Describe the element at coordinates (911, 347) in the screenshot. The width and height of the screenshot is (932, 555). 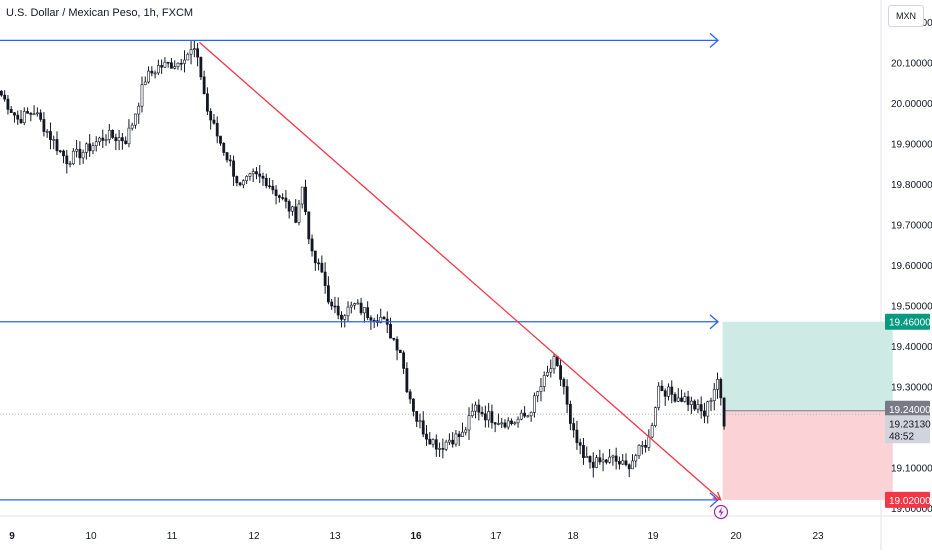
I see `price-tick-label: 19.40000` at that location.